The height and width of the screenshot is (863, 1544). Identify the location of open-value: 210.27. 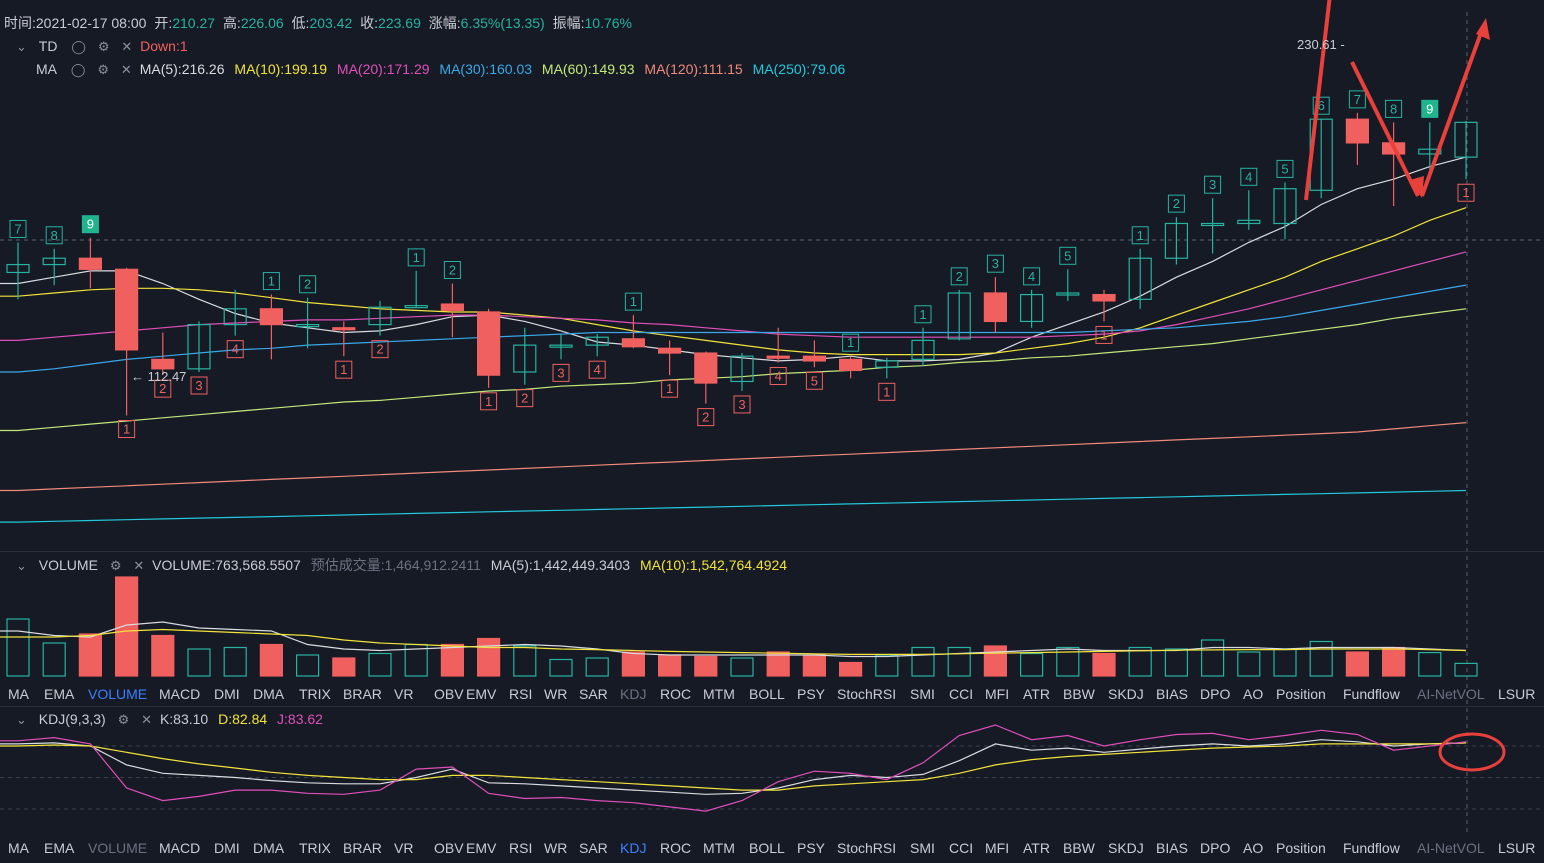
(194, 23).